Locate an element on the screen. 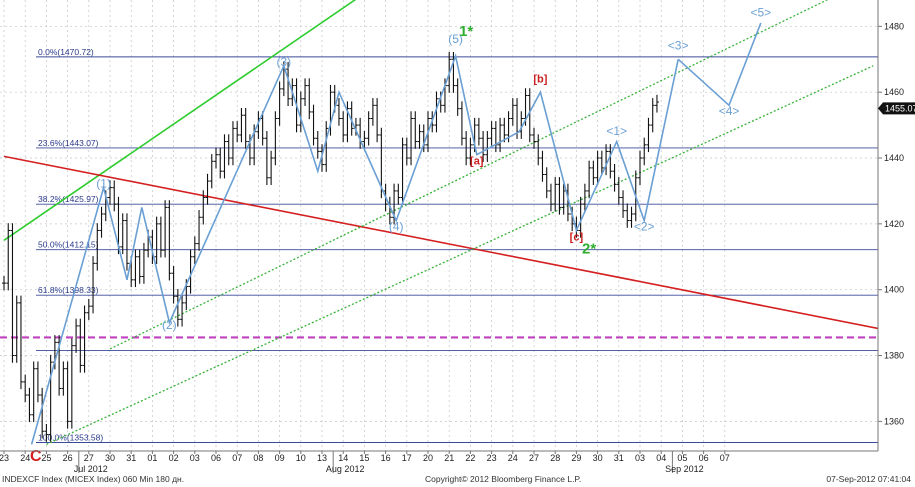 The image size is (915, 487). wave-label: <5> is located at coordinates (760, 12).